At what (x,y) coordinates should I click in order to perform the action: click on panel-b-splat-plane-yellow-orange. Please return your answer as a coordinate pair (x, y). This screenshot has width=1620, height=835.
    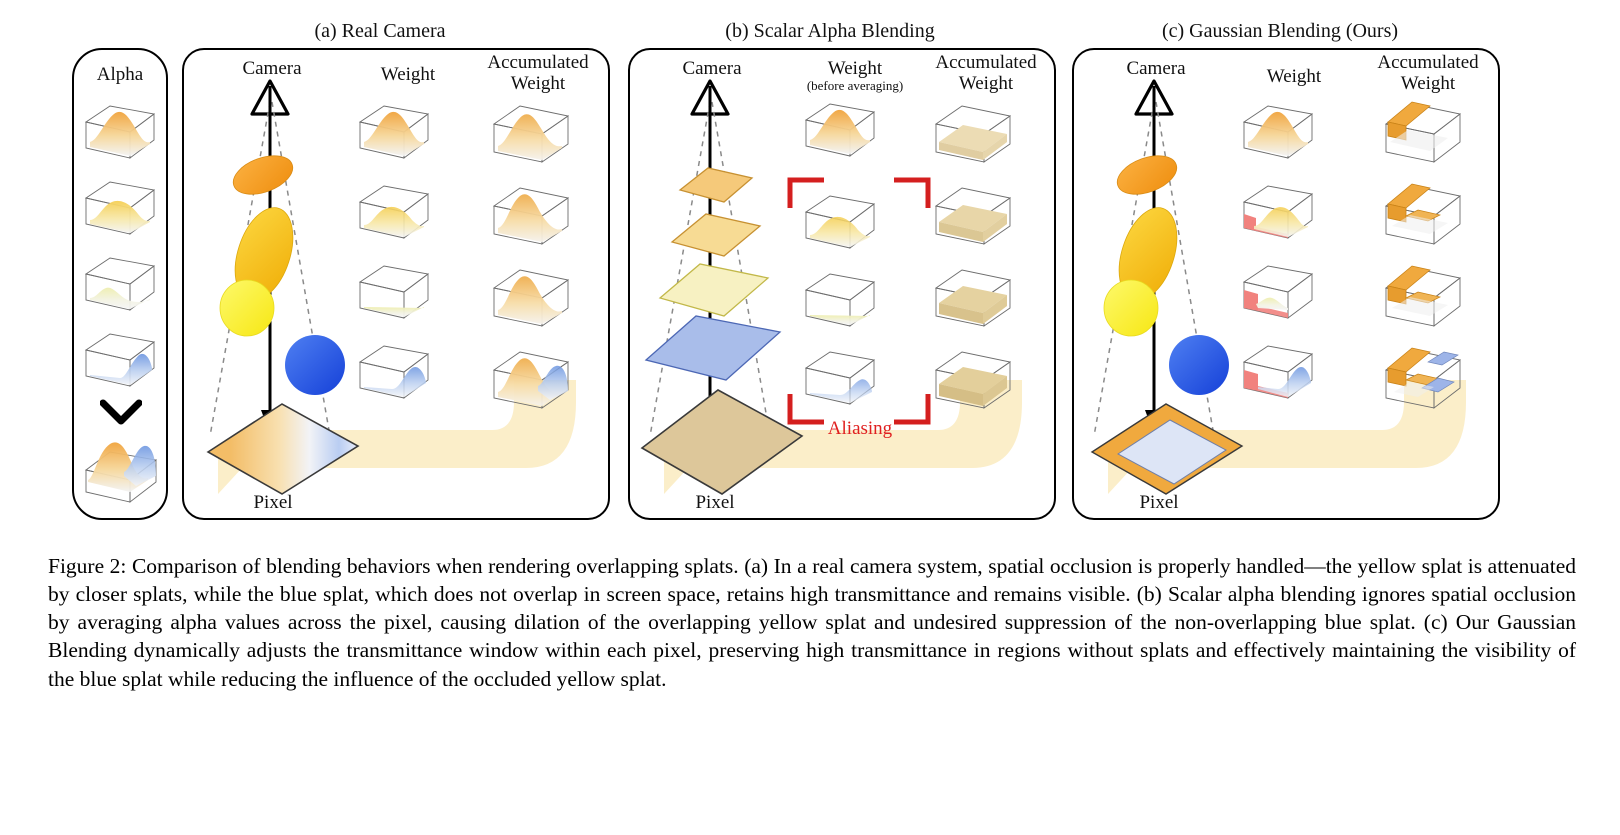
    Looking at the image, I should click on (716, 235).